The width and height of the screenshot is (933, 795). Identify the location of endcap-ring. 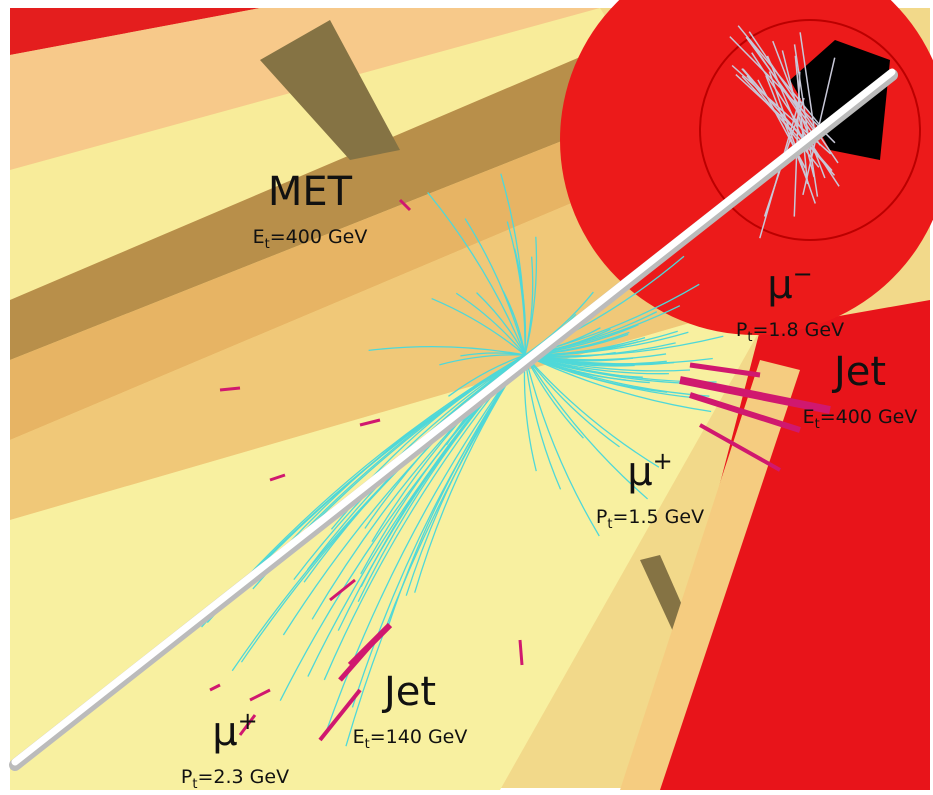
(810, 130).